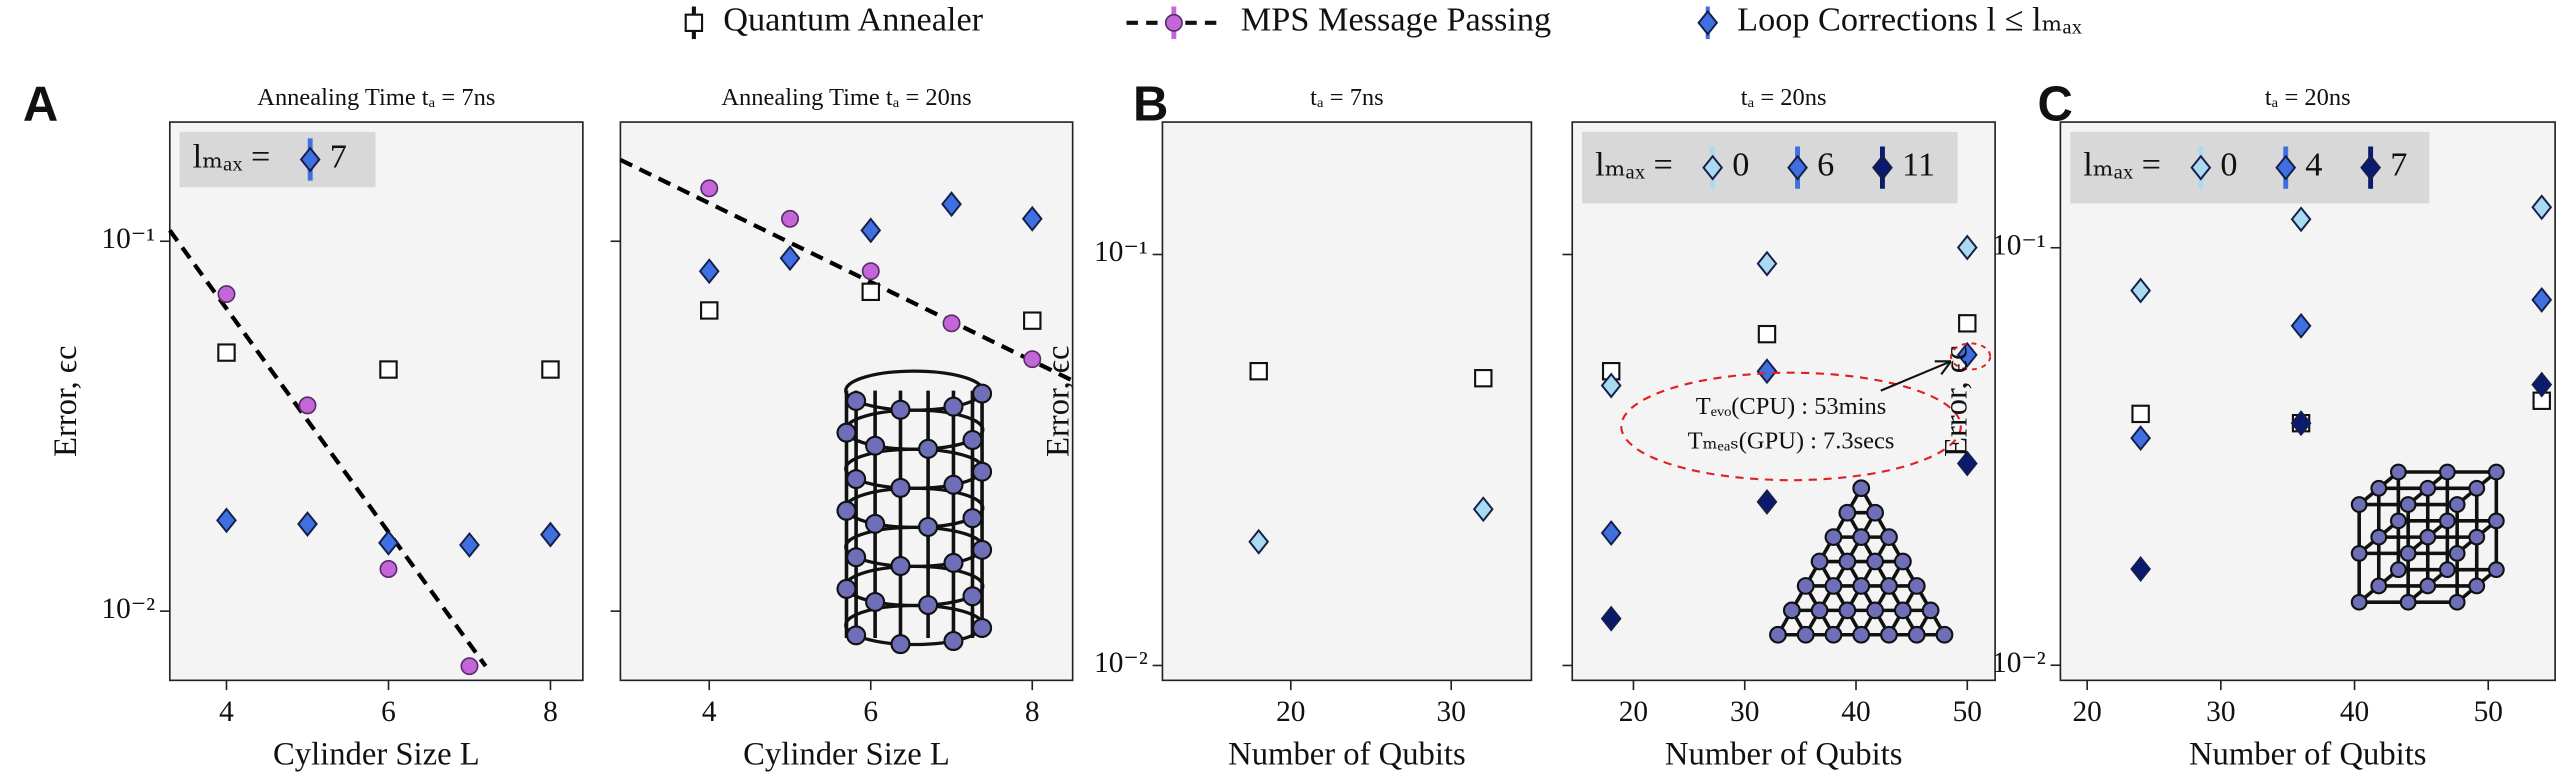 The height and width of the screenshot is (778, 2560). I want to click on annotation-arrow, so click(1916, 376).